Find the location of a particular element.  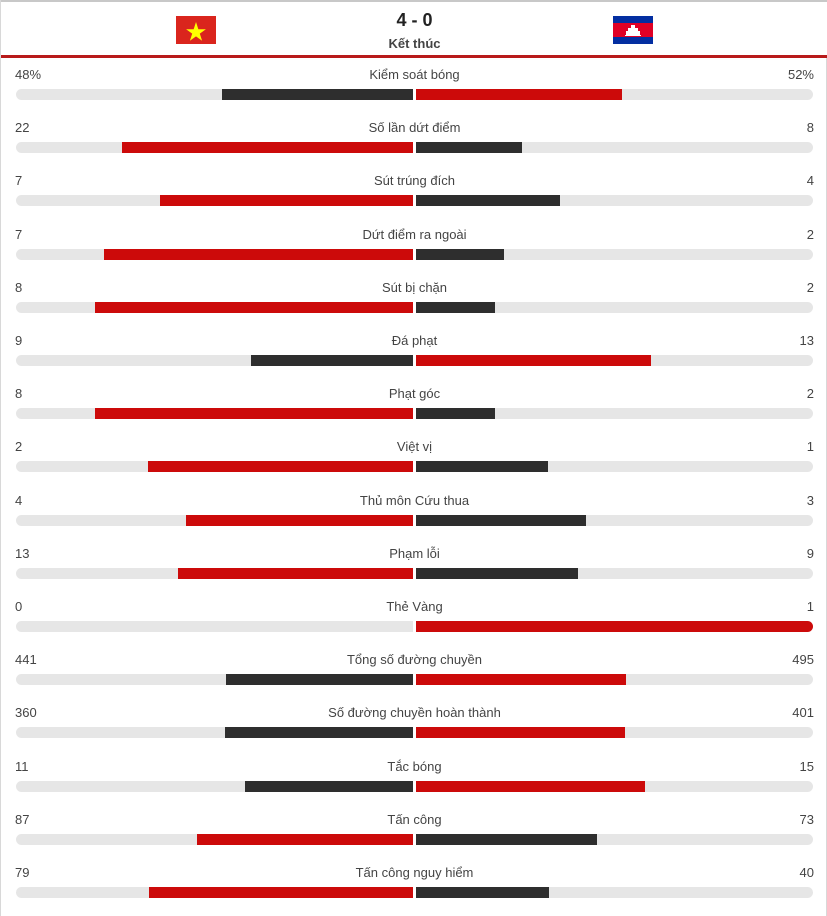

away-stat-value: 401 is located at coordinates (803, 713).